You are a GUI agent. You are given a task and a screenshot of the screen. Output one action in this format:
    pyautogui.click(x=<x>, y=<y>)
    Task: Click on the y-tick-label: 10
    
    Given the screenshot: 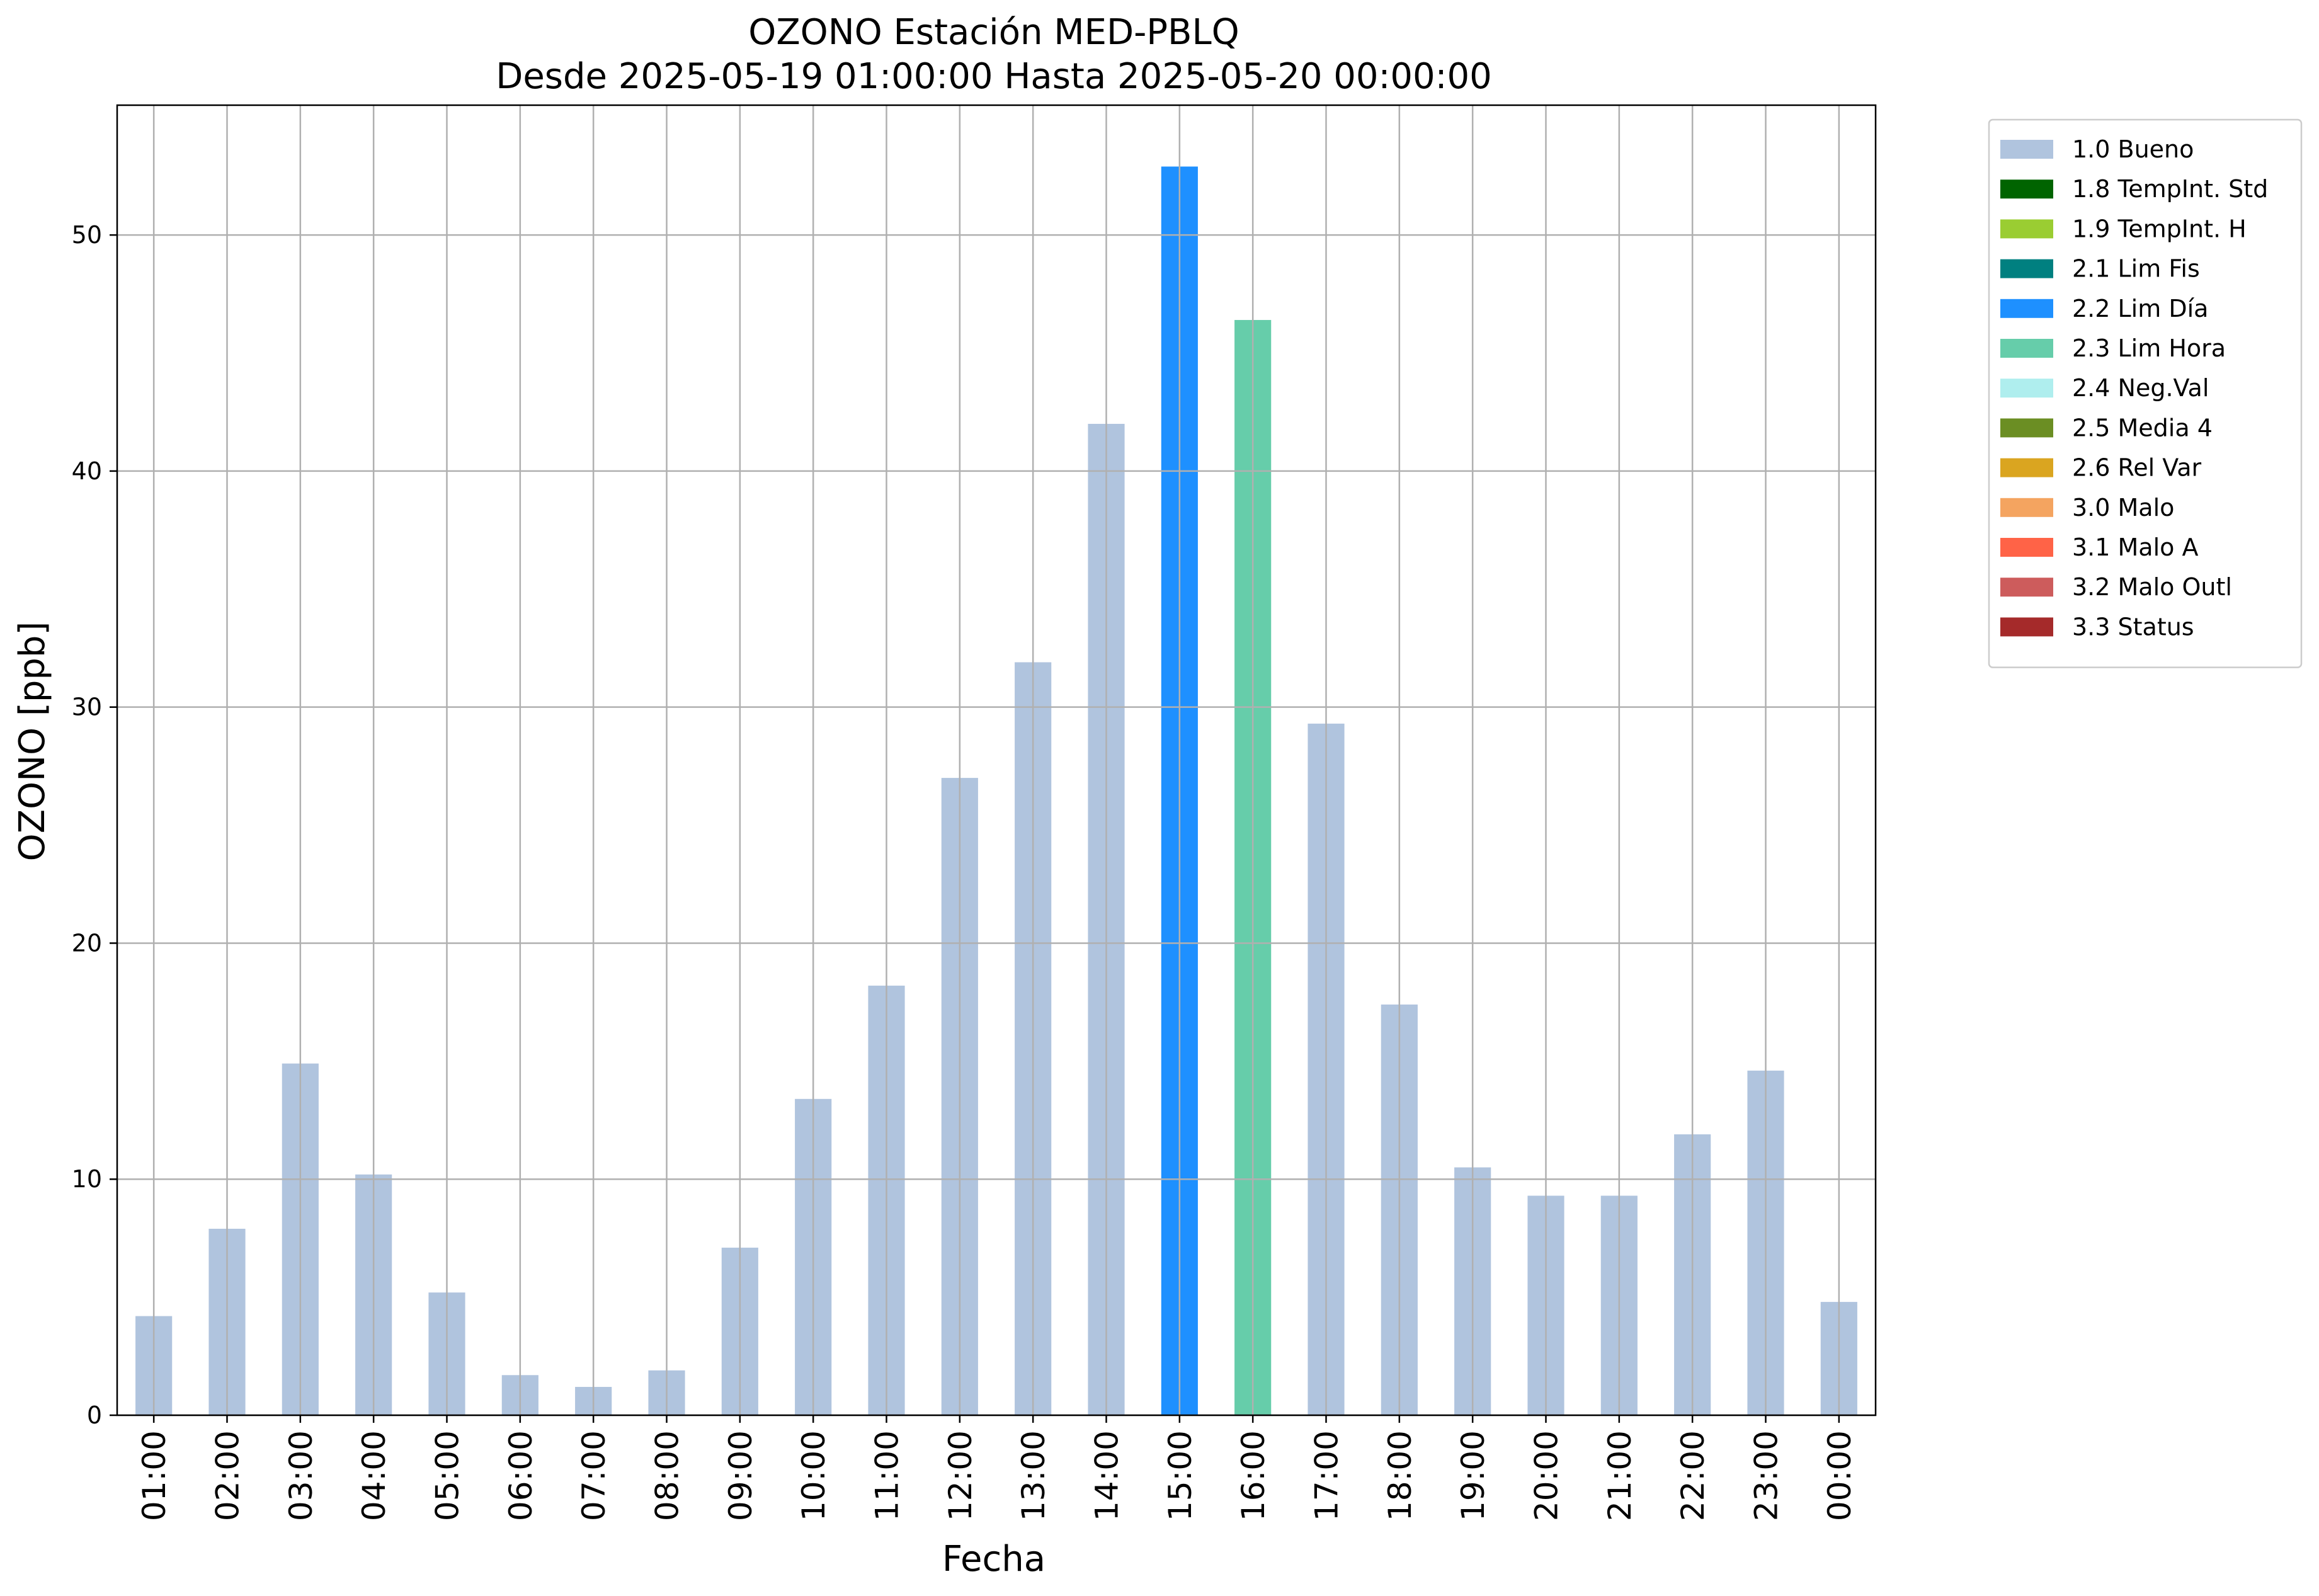 What is the action you would take?
    pyautogui.click(x=87, y=1179)
    